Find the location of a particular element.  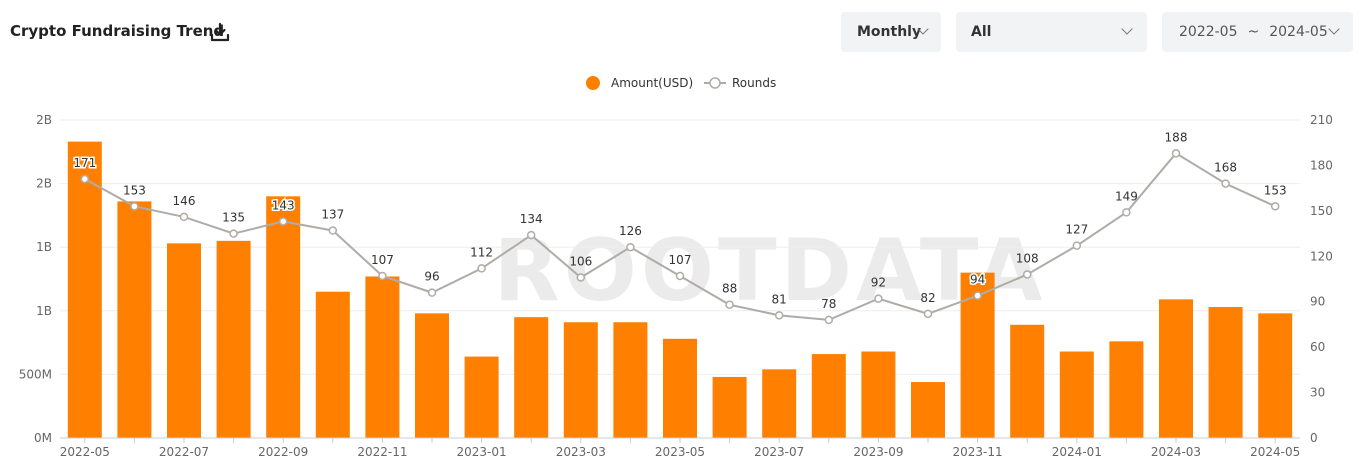

rounds-data-label: 108 is located at coordinates (1027, 258).